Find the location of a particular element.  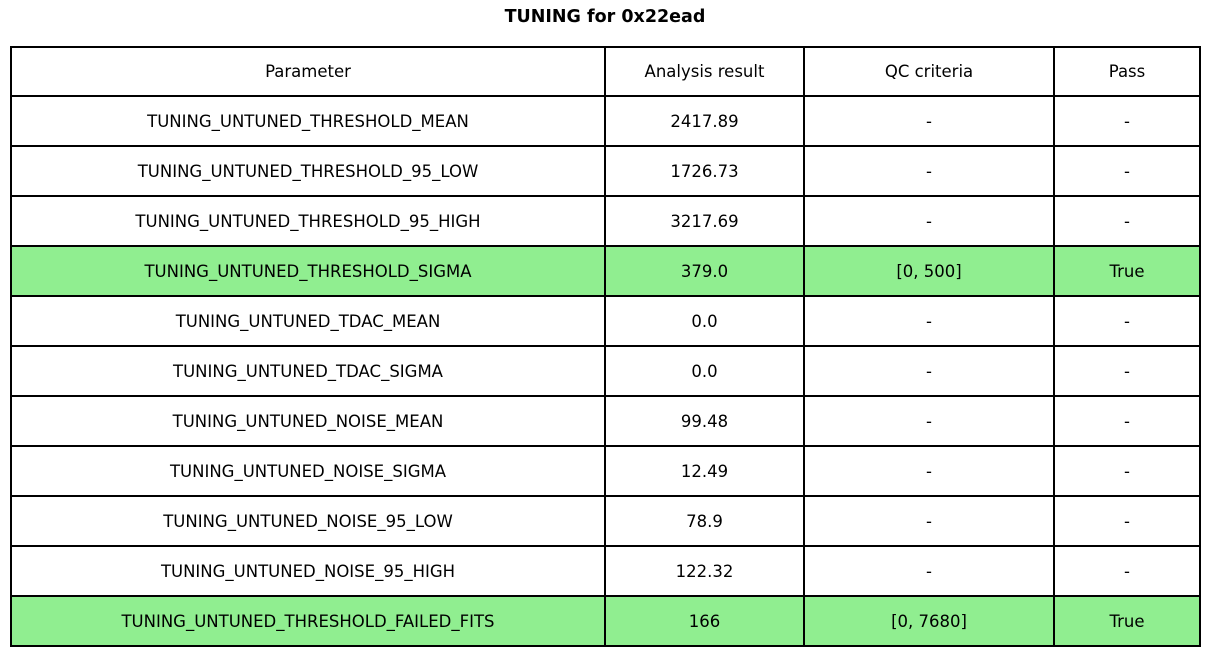

parameter-cell: TUNING_UNTUNED_THRESHOLD_MEAN is located at coordinates (308, 121).